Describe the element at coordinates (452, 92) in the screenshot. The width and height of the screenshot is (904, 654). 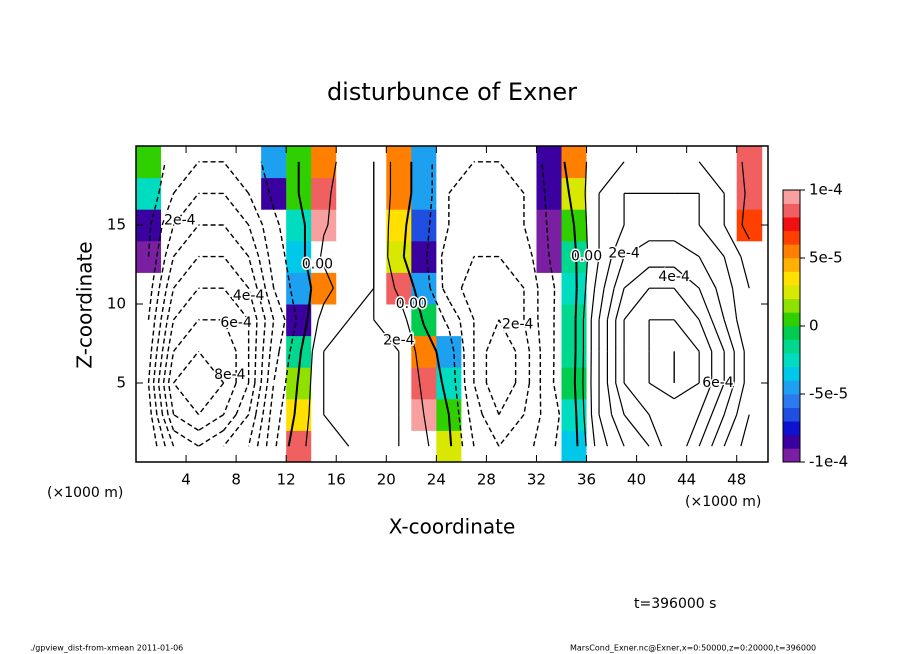
I see `chart-title: disturbunce of Exner` at that location.